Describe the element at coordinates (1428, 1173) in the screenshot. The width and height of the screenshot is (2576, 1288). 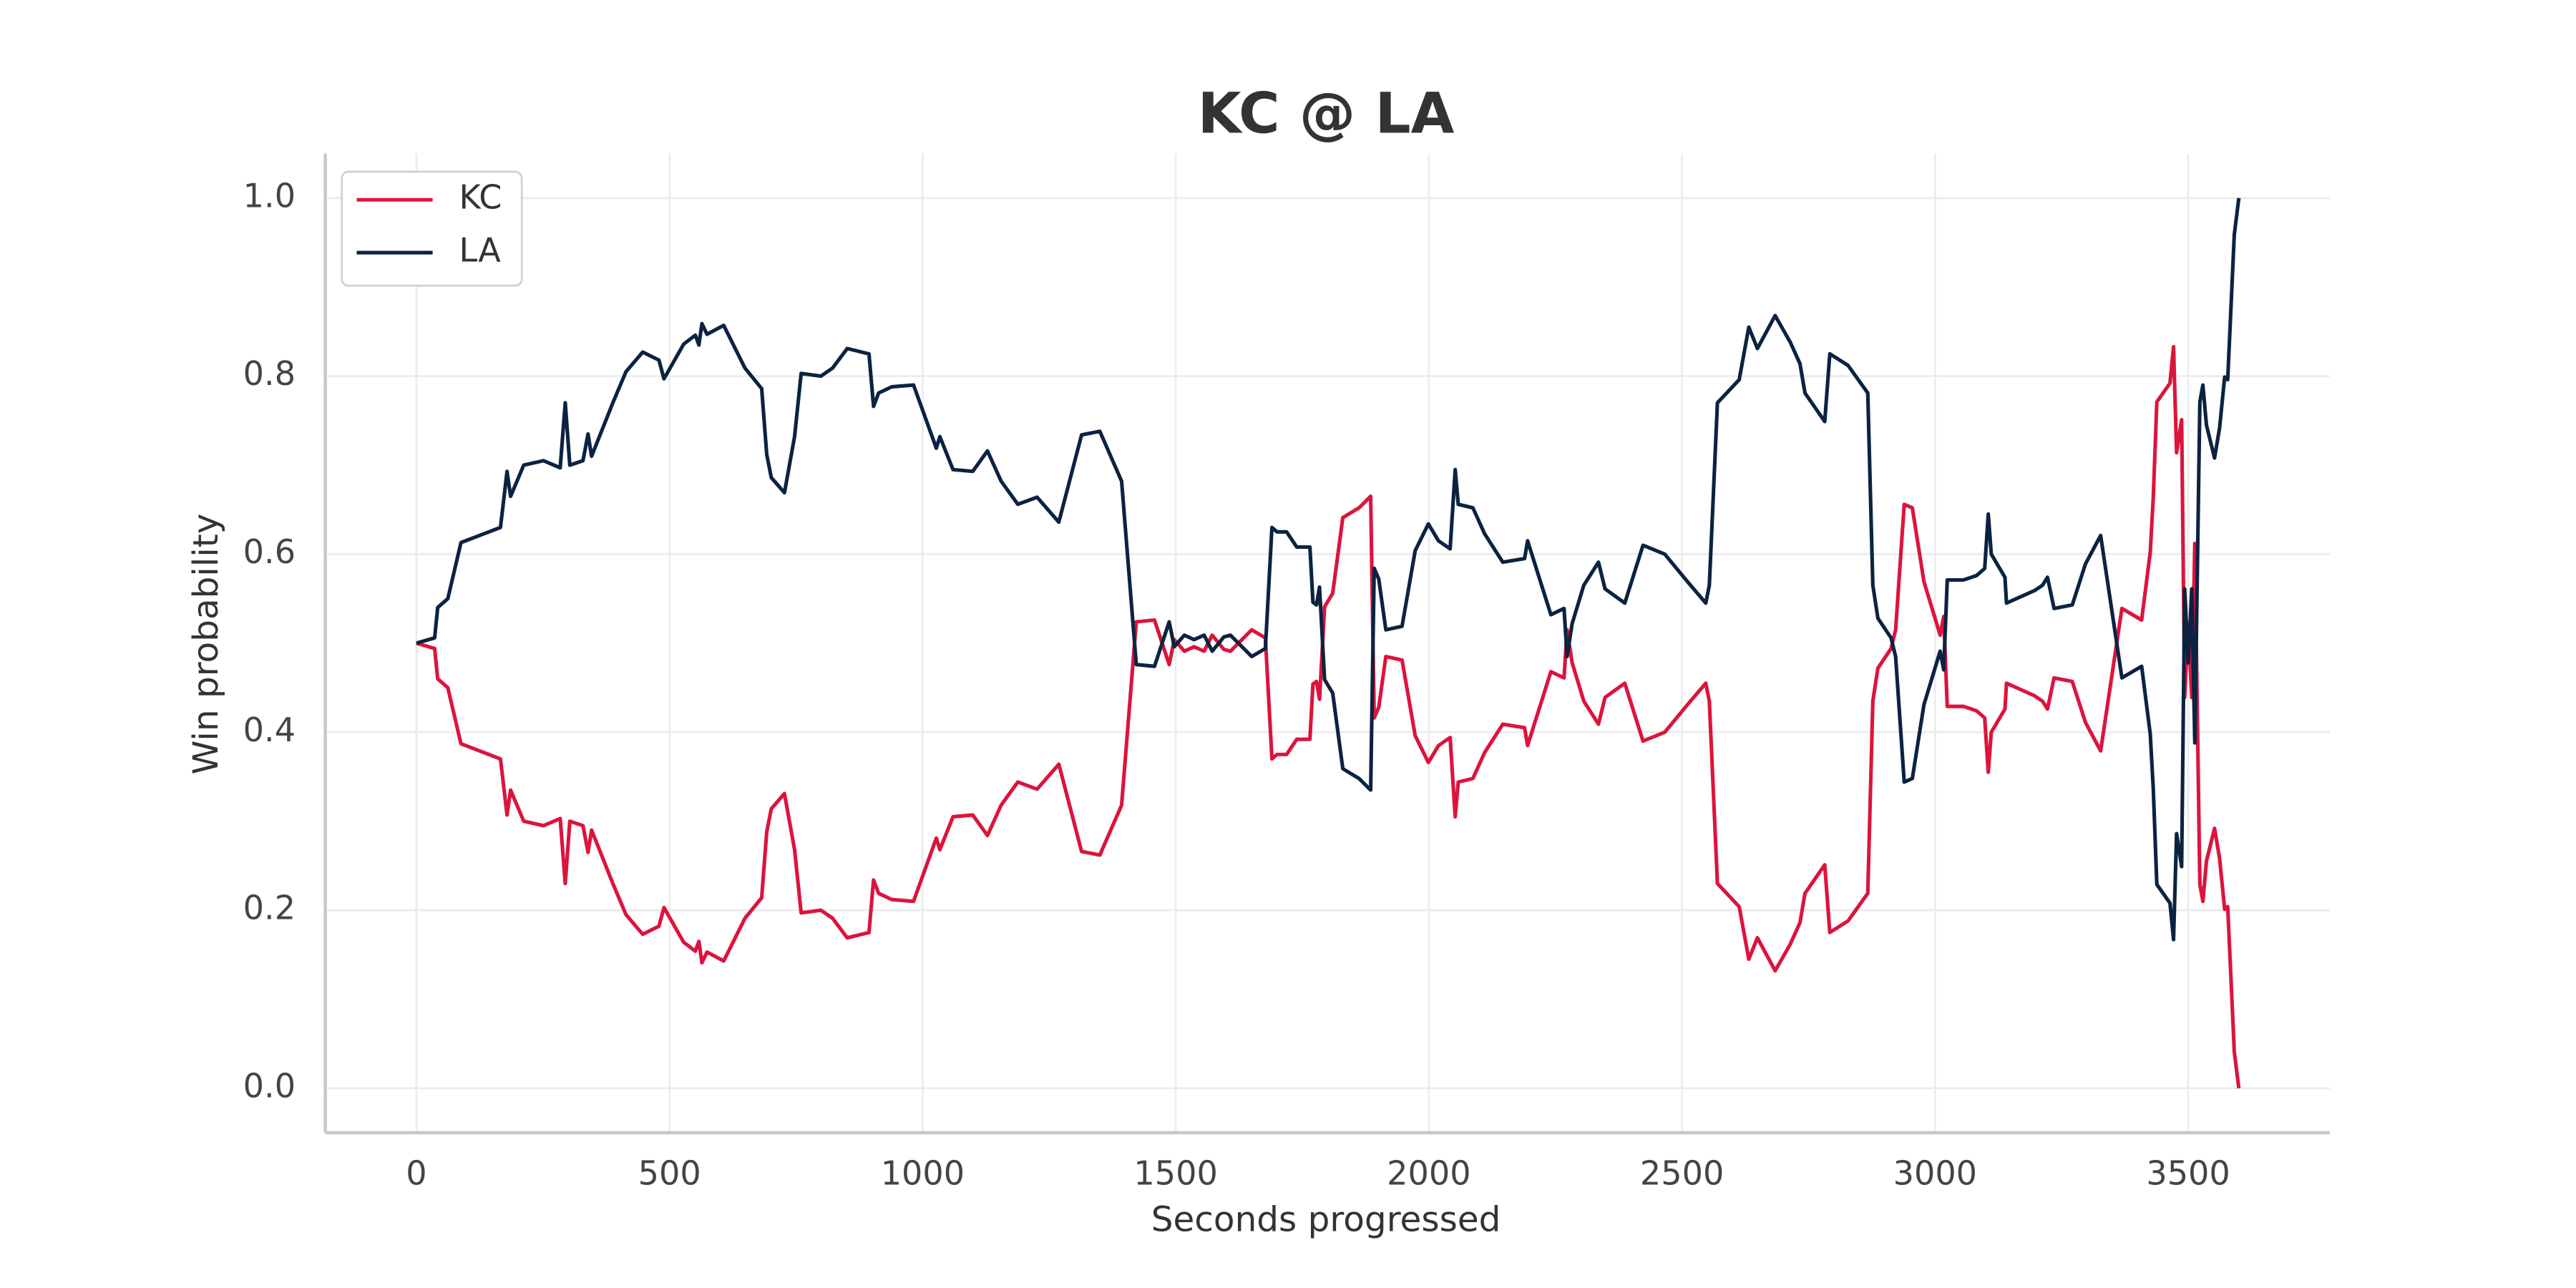
I see `x-tick-label: 2000` at that location.